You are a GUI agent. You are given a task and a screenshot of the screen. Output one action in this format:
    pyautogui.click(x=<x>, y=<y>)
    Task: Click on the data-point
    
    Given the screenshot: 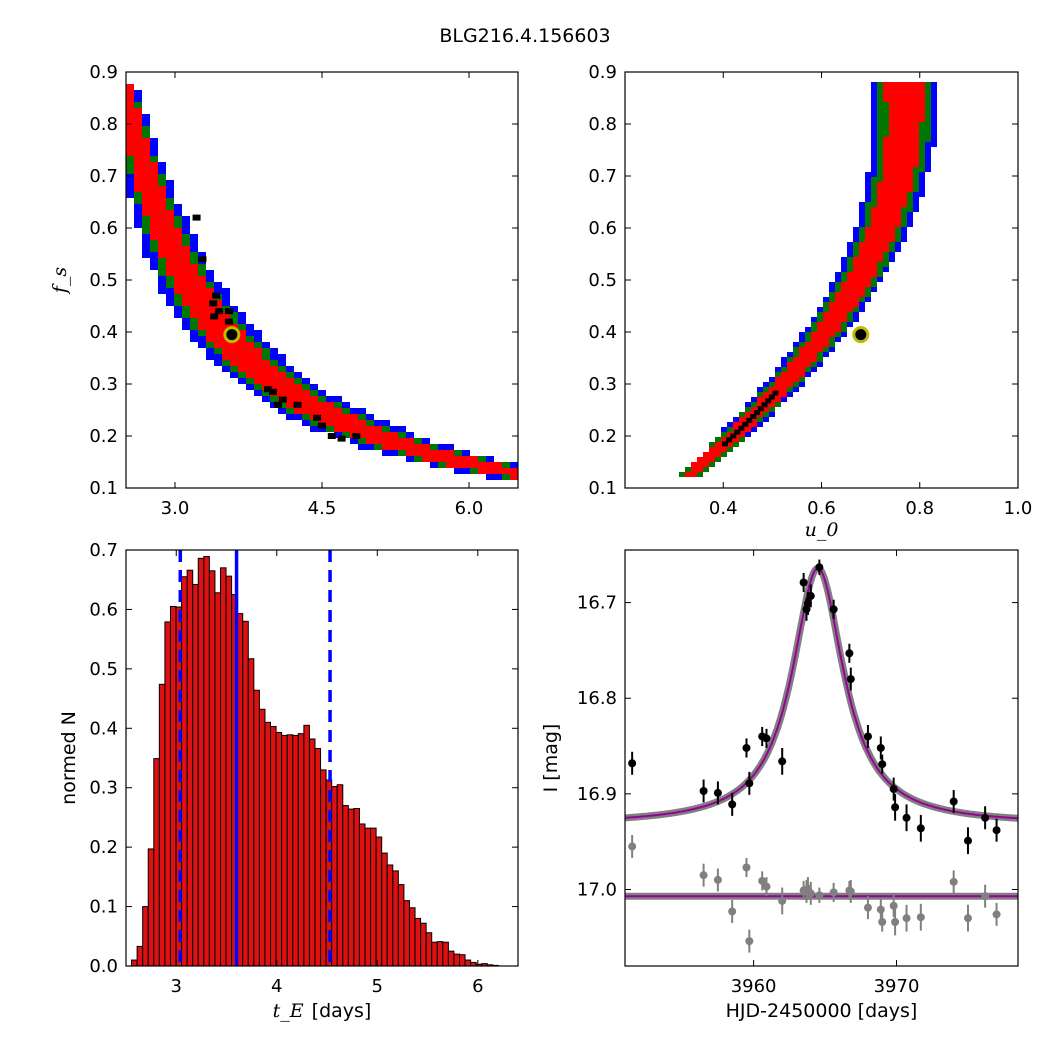 What is the action you would take?
    pyautogui.click(x=717, y=792)
    